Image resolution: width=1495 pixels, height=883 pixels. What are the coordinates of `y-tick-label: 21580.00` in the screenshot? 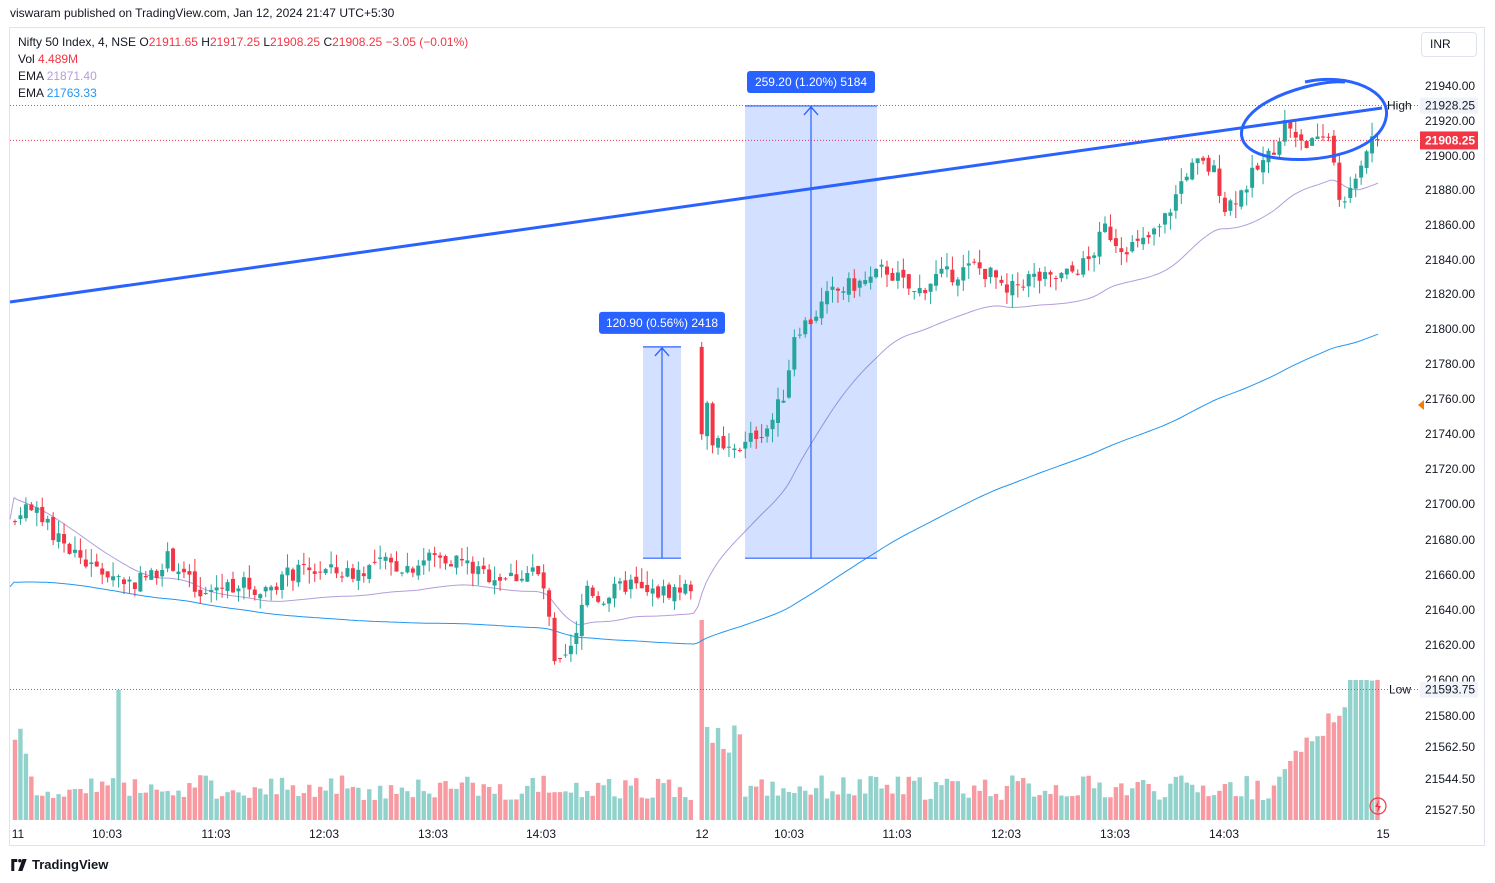 It's located at (1450, 716).